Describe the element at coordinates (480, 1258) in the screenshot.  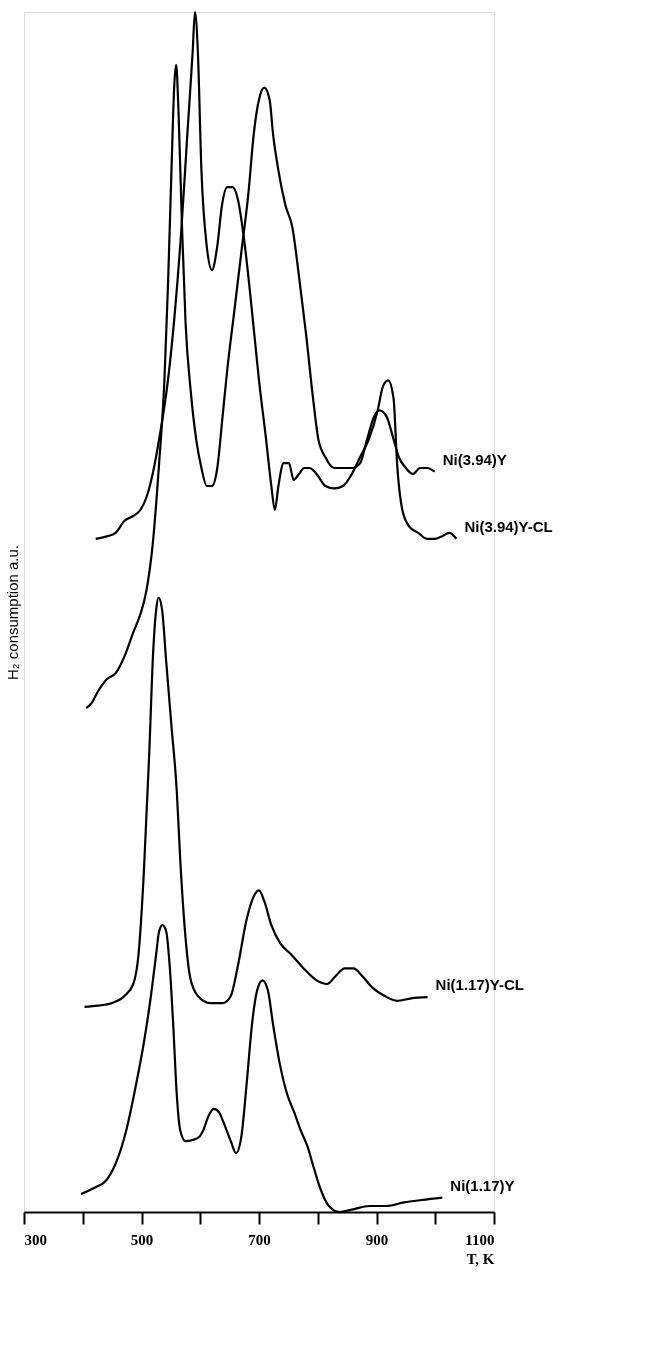
I see `x-axis-title: T, K` at that location.